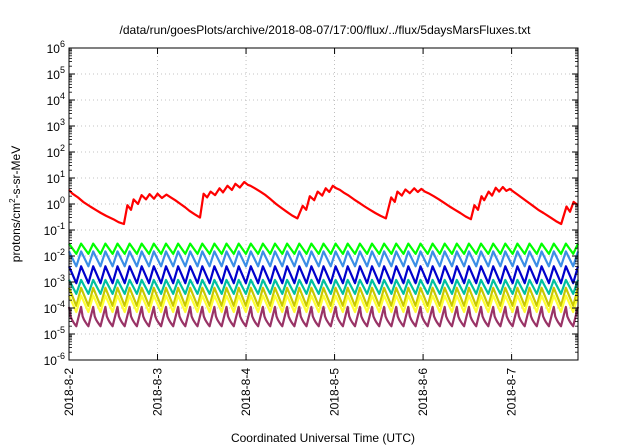  I want to click on y-tick-label: 10⁵, so click(56, 73).